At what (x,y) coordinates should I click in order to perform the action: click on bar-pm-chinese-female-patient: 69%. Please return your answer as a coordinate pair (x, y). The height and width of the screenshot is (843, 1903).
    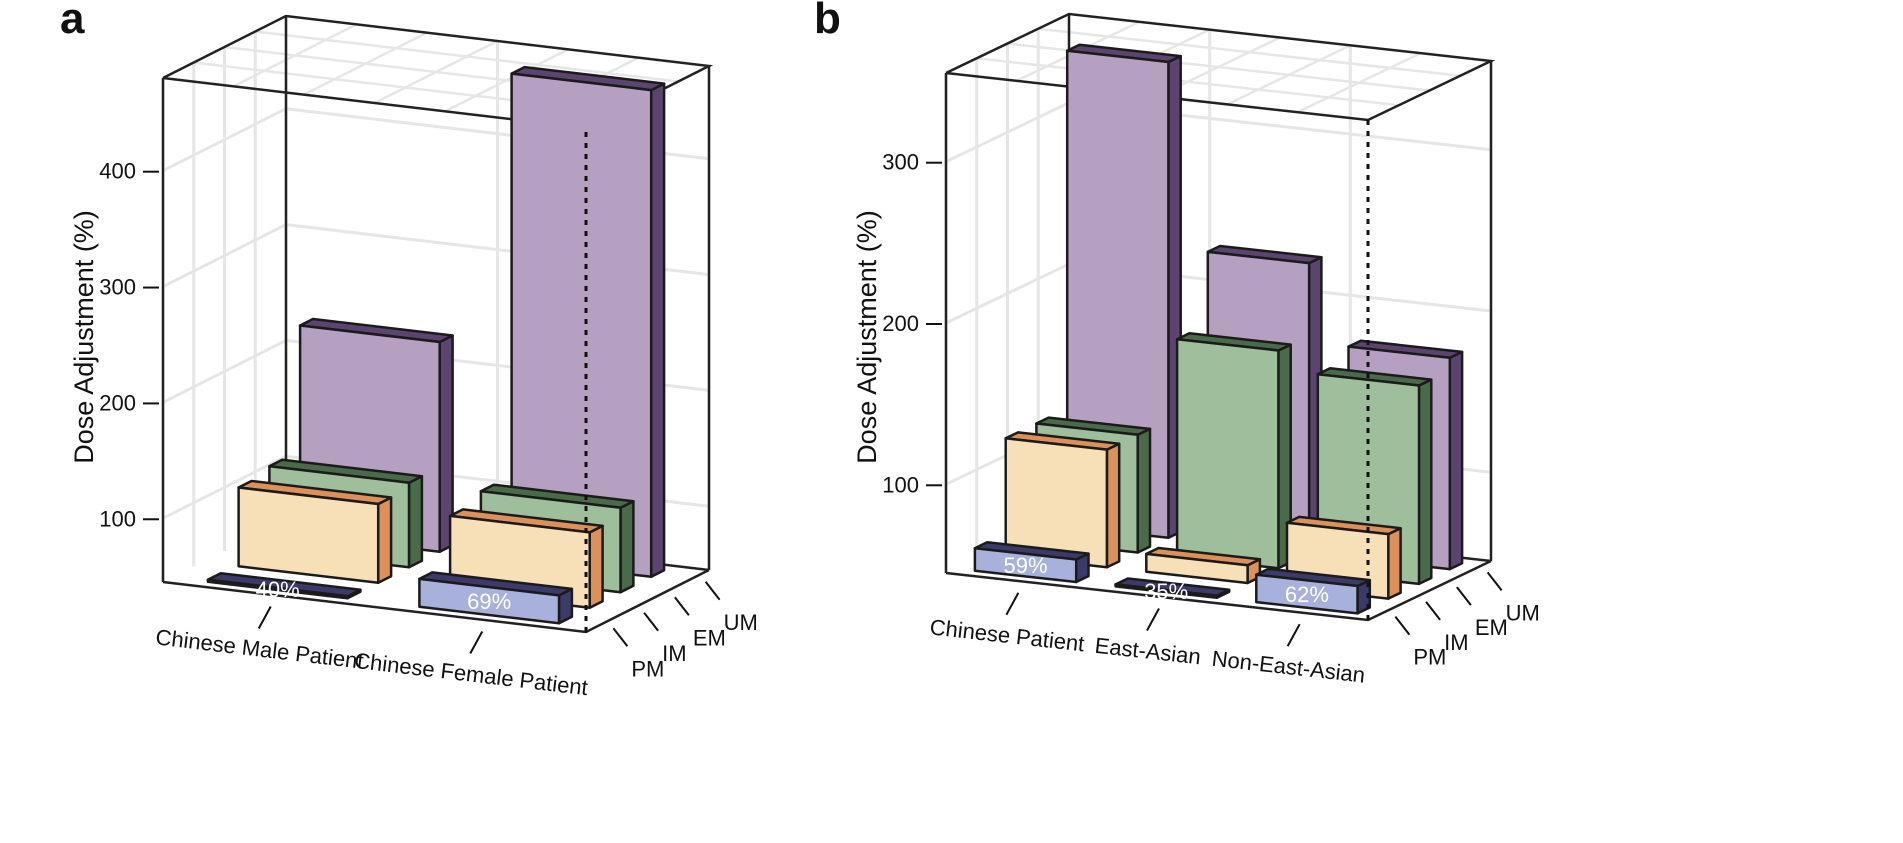
    Looking at the image, I should click on (496, 598).